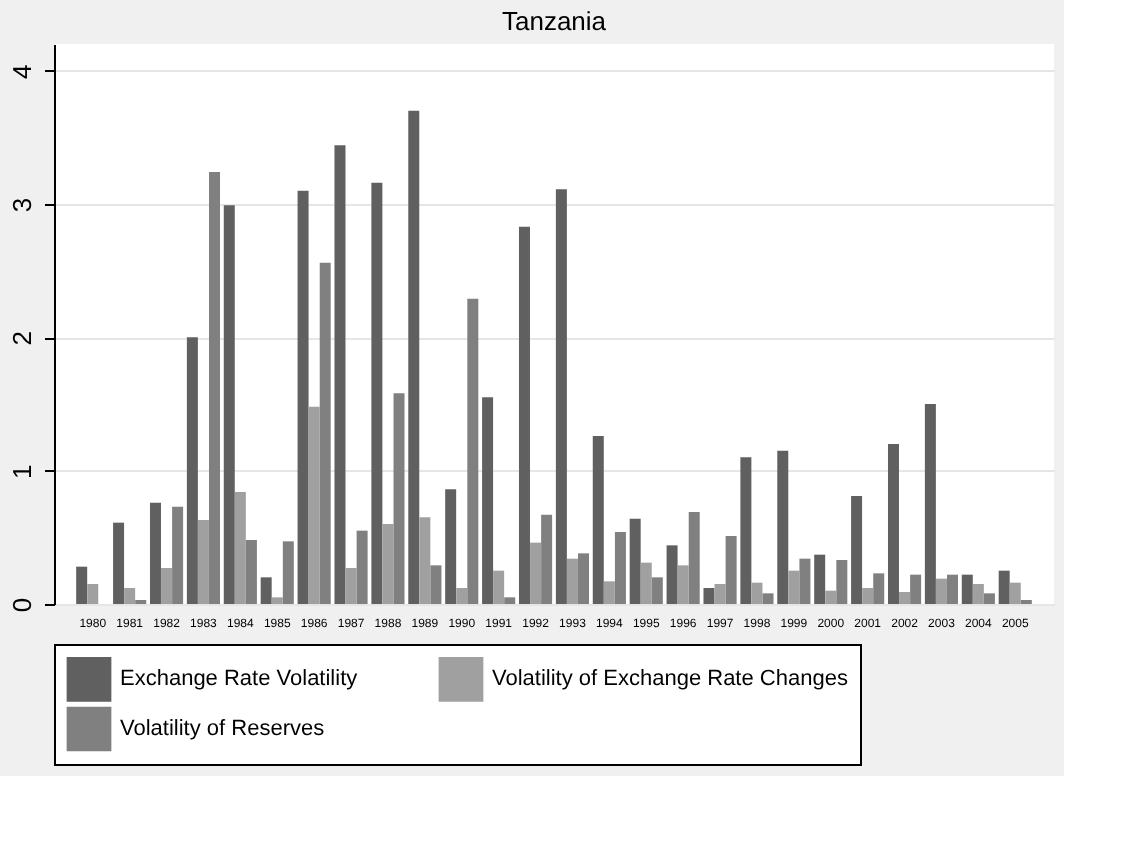  Describe the element at coordinates (670, 679) in the screenshot. I see `legend-label: Volatility of Exchange Rate Changes` at that location.